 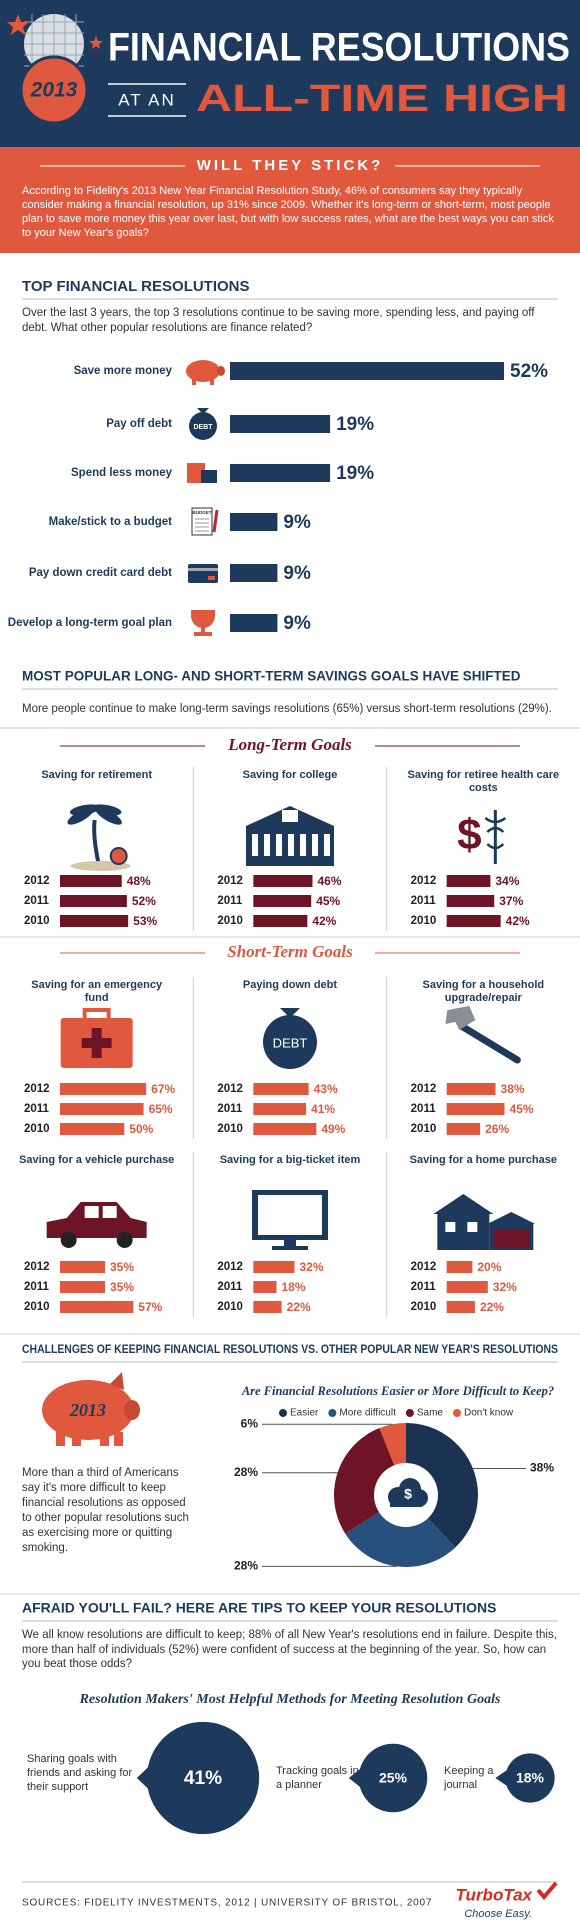 I want to click on legend-label: Easier, so click(x=304, y=1413).